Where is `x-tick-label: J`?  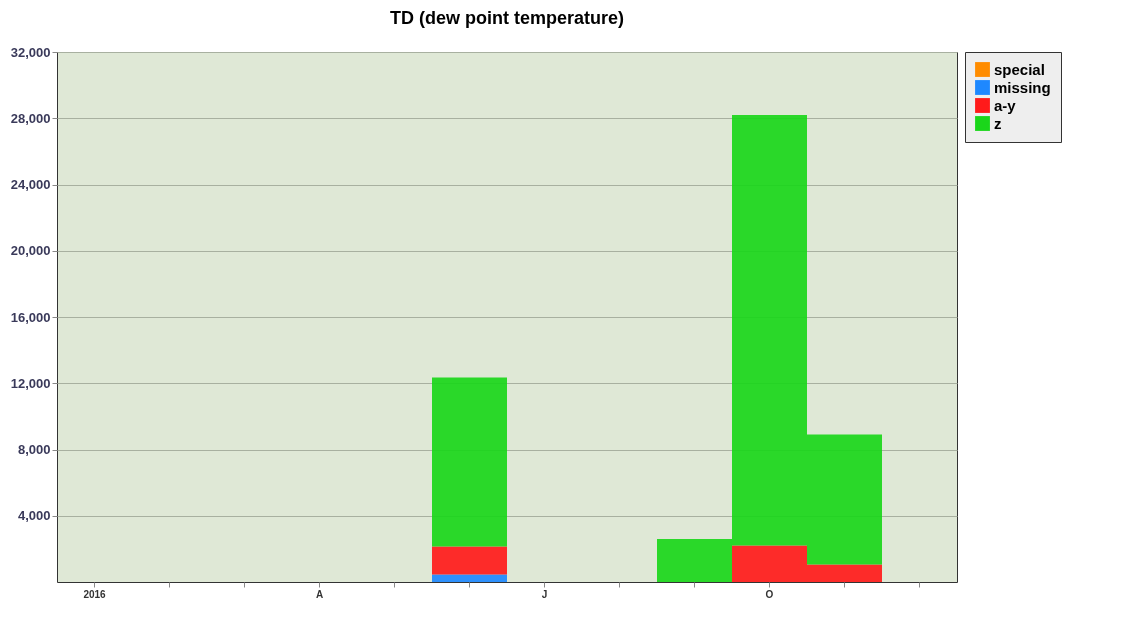 x-tick-label: J is located at coordinates (544, 594).